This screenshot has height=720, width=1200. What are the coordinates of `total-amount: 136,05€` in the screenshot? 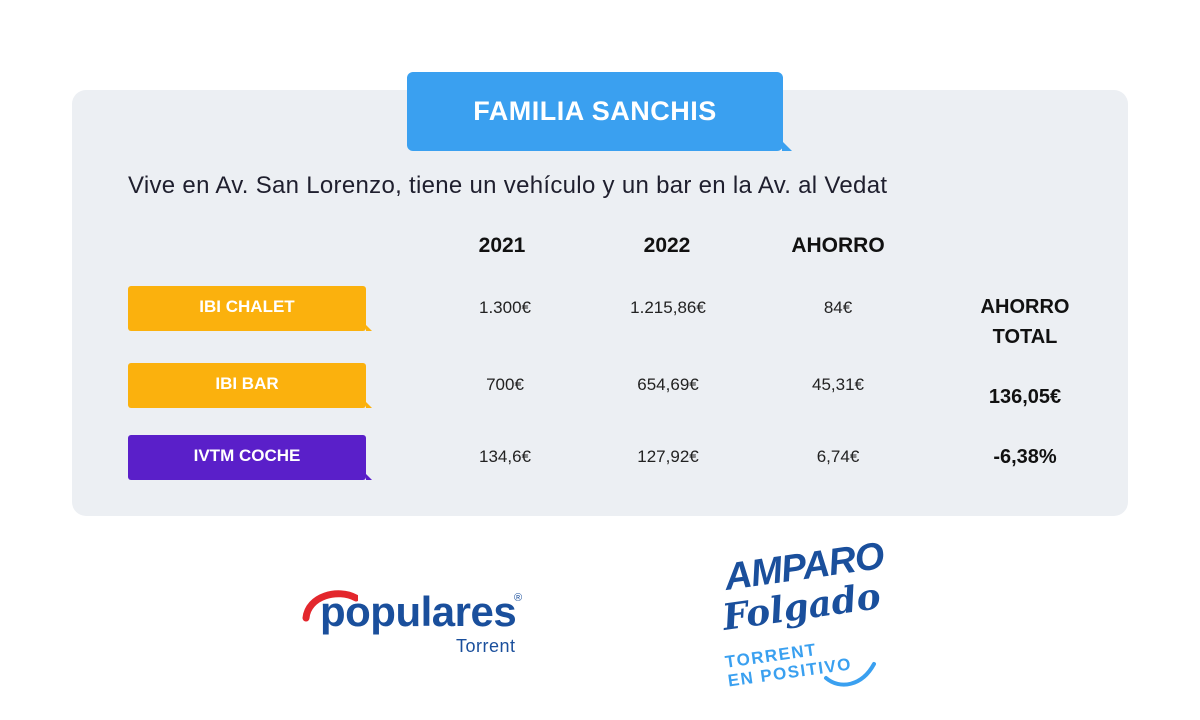 It's located at (1025, 397).